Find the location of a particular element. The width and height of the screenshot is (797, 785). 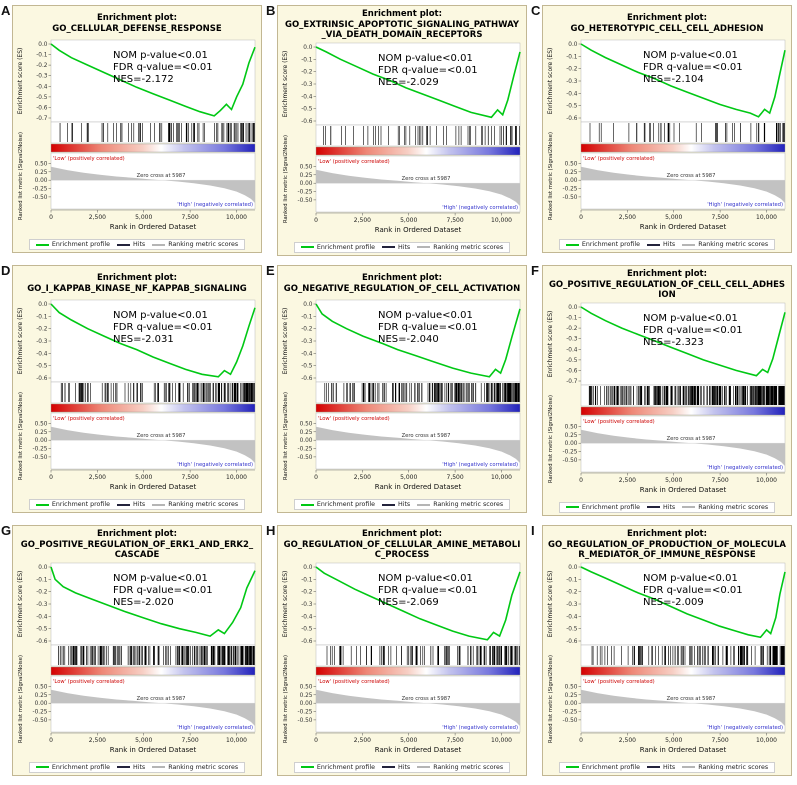

es-axis-tick-label: -0.2 is located at coordinates (42, 66).